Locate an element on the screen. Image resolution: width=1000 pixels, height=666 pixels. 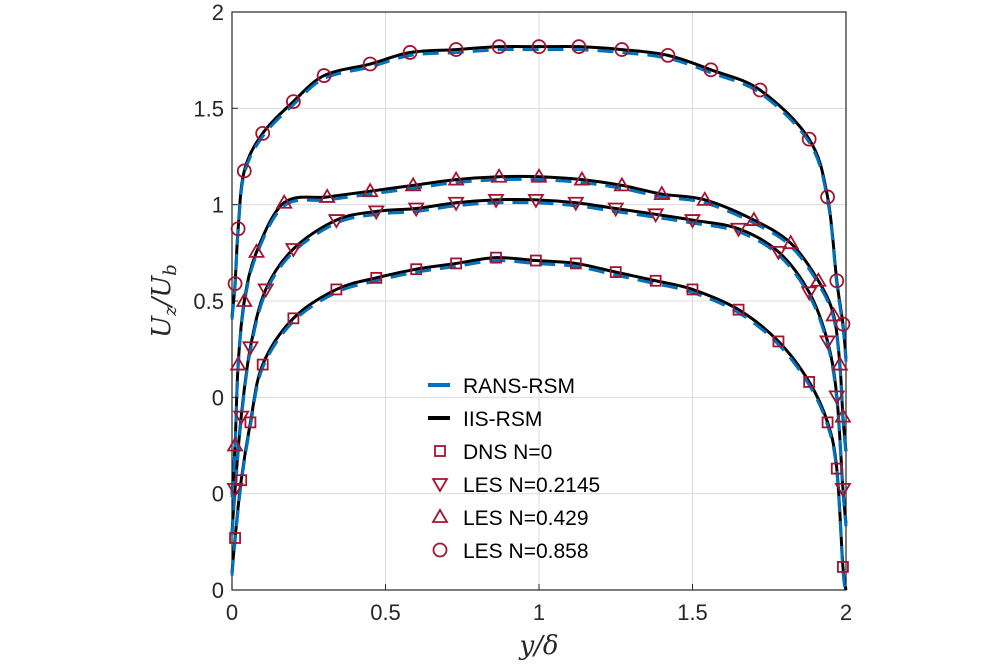
legend-label: LES N=0.858 is located at coordinates (526, 551).